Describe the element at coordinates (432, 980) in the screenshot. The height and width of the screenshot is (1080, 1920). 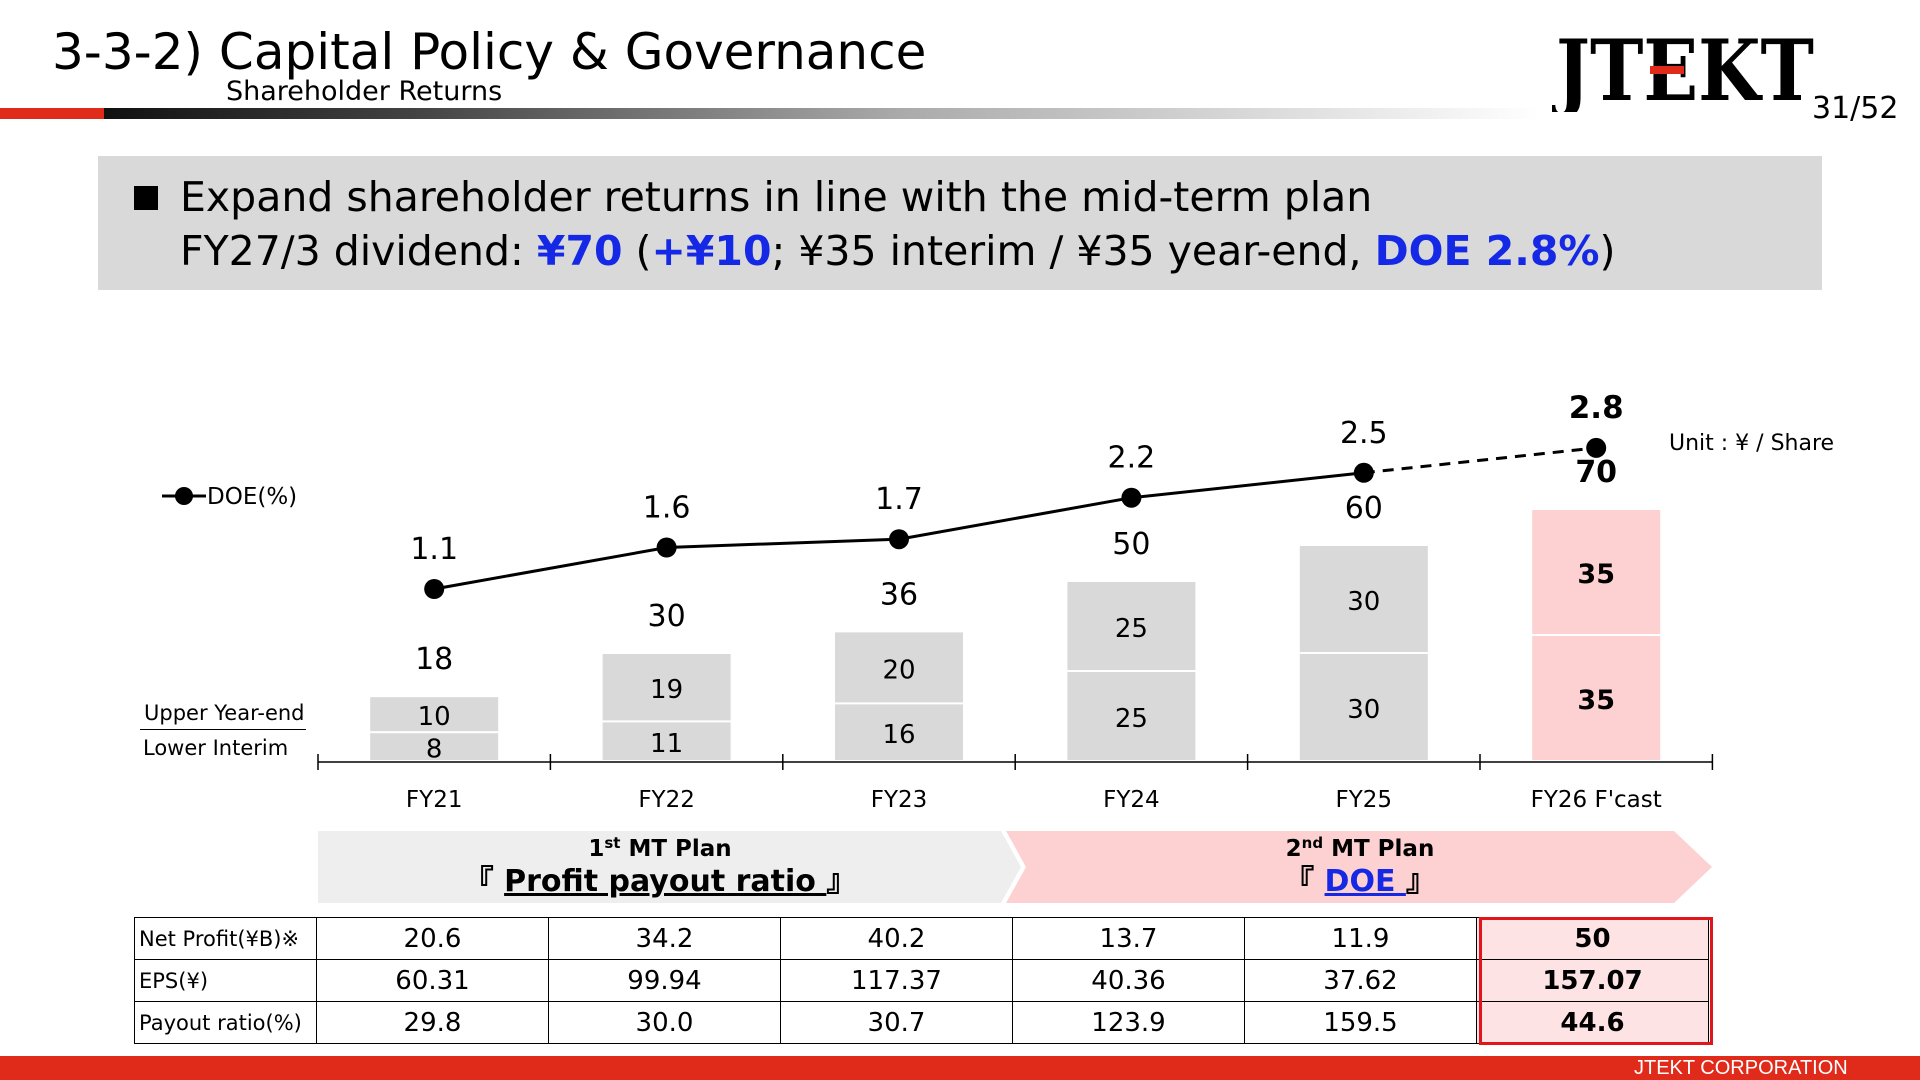
I see `table-cell: 60.31` at that location.